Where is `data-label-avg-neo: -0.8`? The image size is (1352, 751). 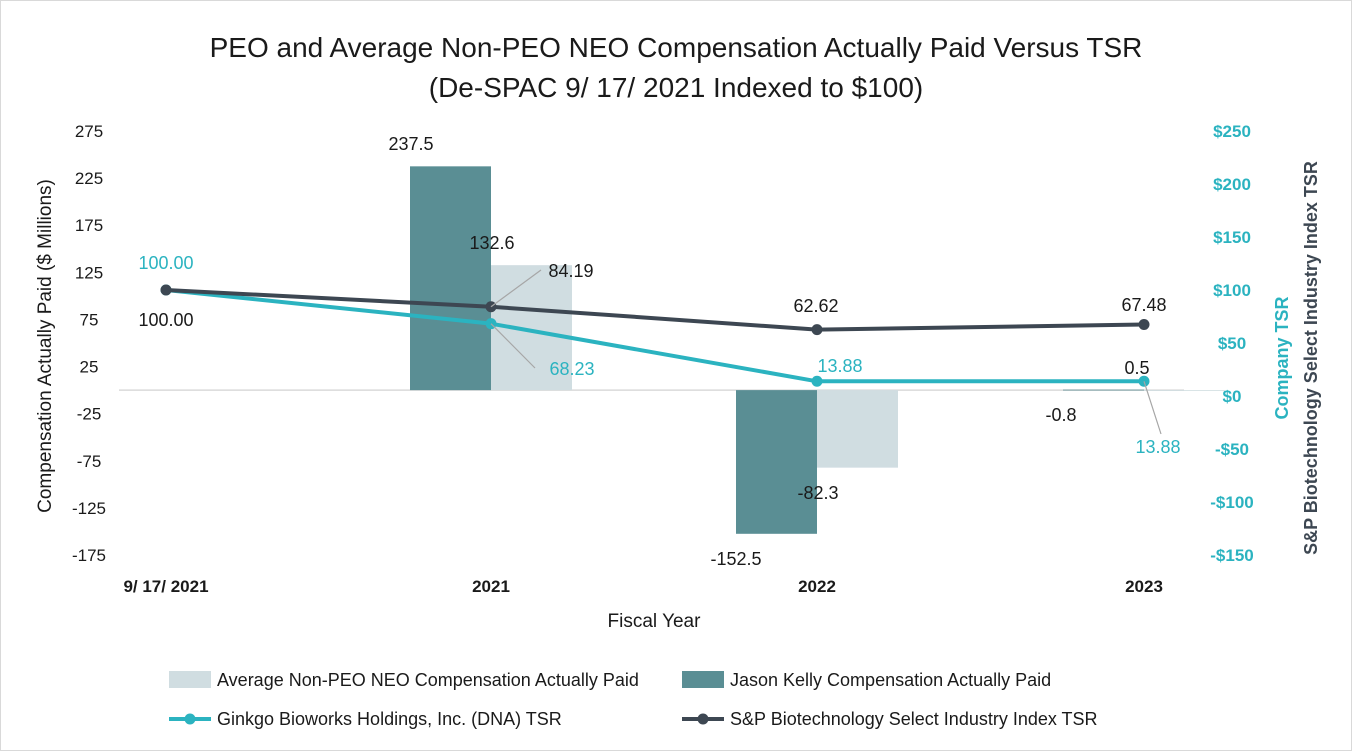 data-label-avg-neo: -0.8 is located at coordinates (1060, 415).